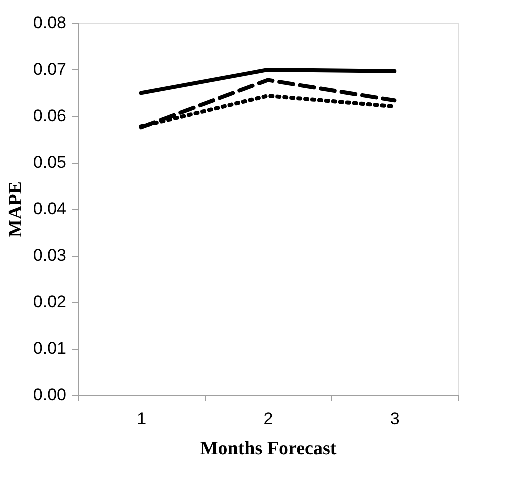  I want to click on y-axis-title: MAPE, so click(15, 210).